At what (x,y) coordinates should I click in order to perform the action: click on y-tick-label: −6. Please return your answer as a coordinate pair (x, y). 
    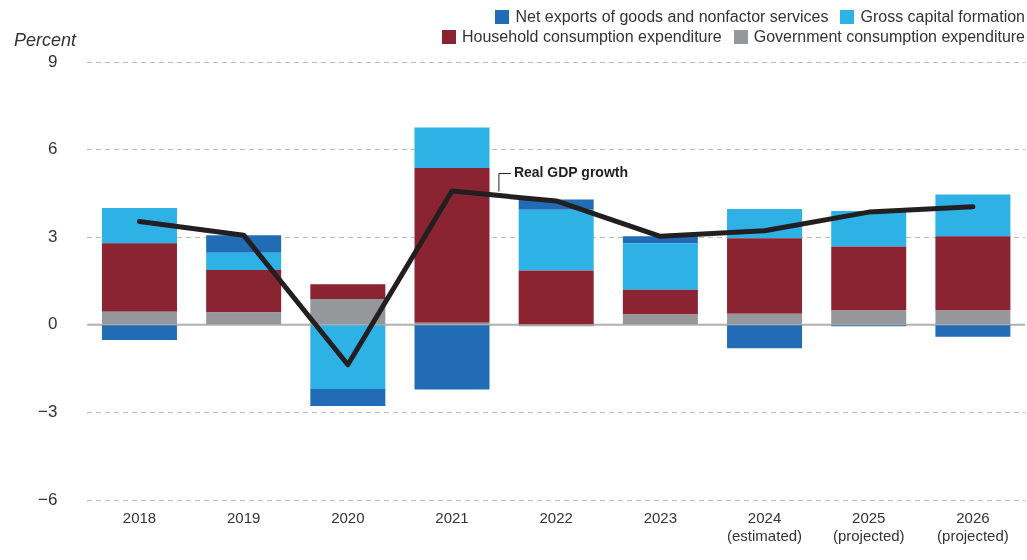
    Looking at the image, I should click on (47, 499).